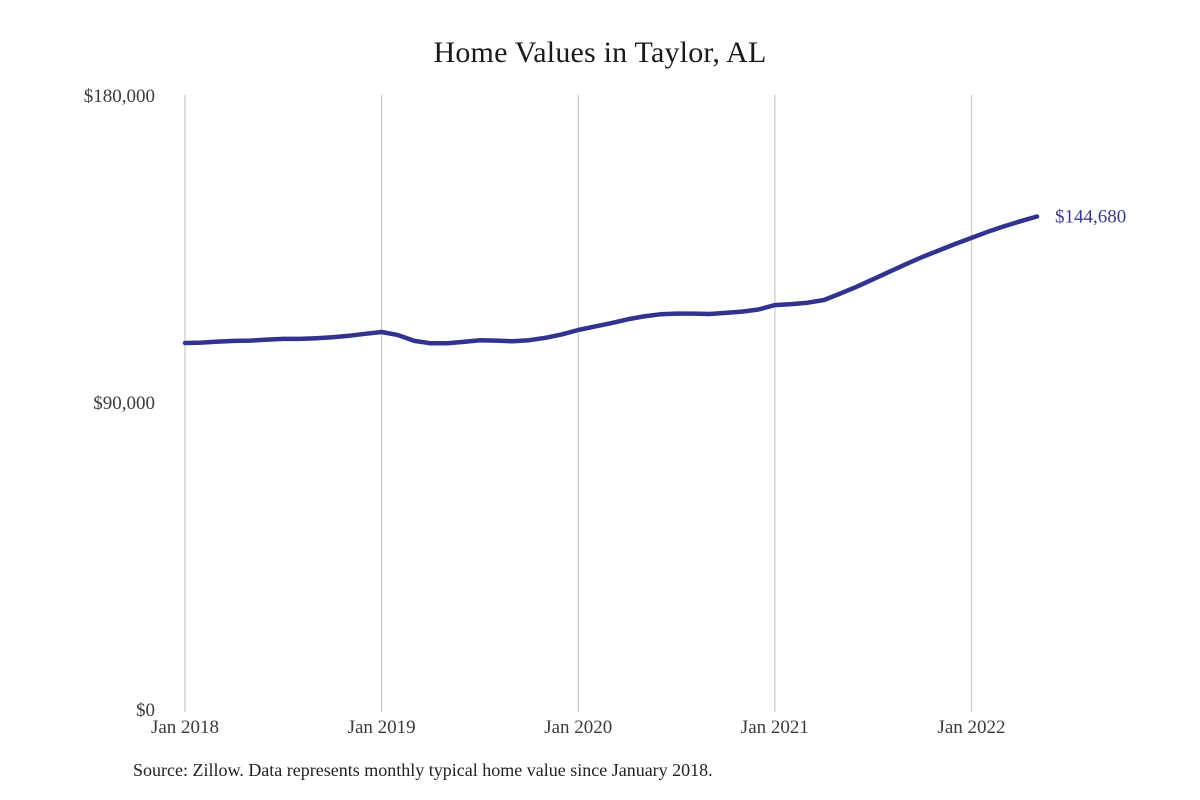 The height and width of the screenshot is (800, 1200). Describe the element at coordinates (382, 727) in the screenshot. I see `x-axis-tick-label: Jan 2019` at that location.